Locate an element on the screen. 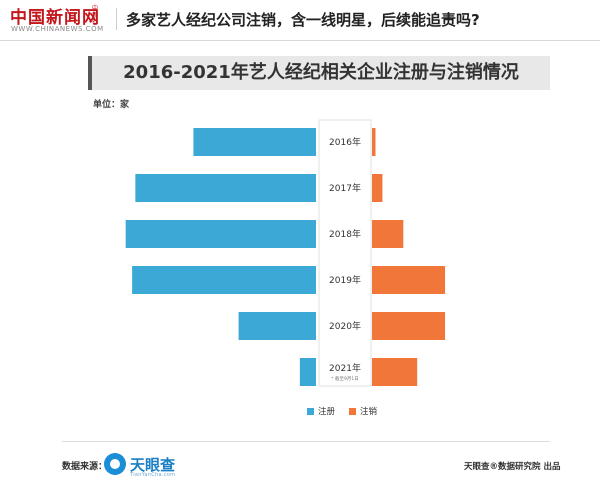 The image size is (600, 490). category-axis-column is located at coordinates (345, 253).